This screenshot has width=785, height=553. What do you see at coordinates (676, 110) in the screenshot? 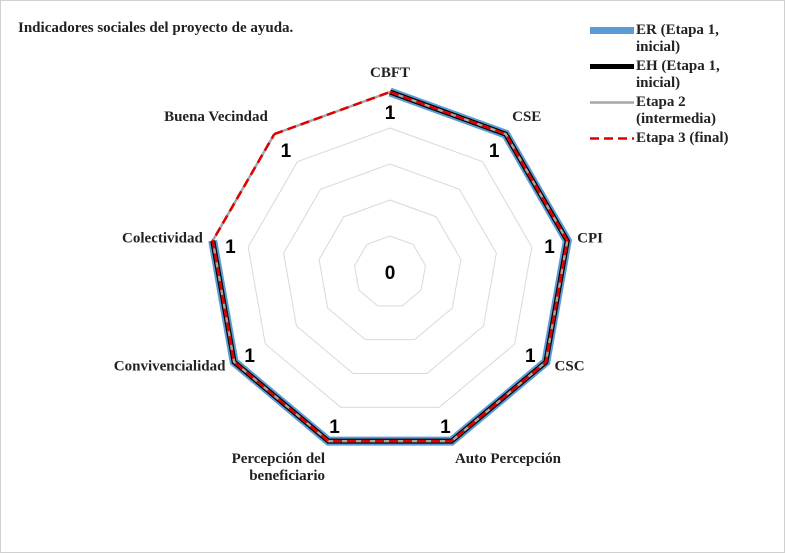
I see `legend-label: Etapa 2 (intermedia)` at bounding box center [676, 110].